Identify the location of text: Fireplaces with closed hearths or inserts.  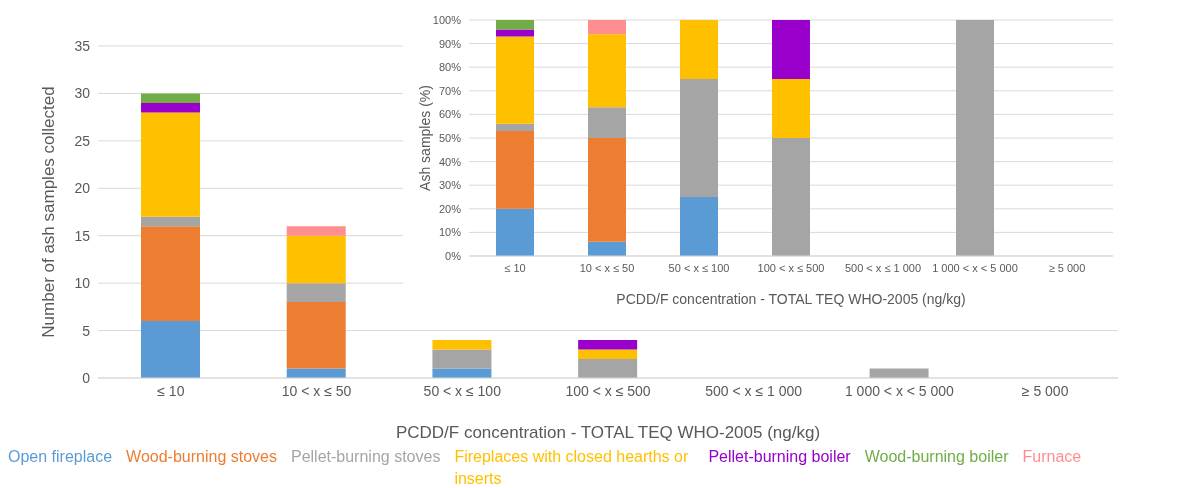
(572, 467).